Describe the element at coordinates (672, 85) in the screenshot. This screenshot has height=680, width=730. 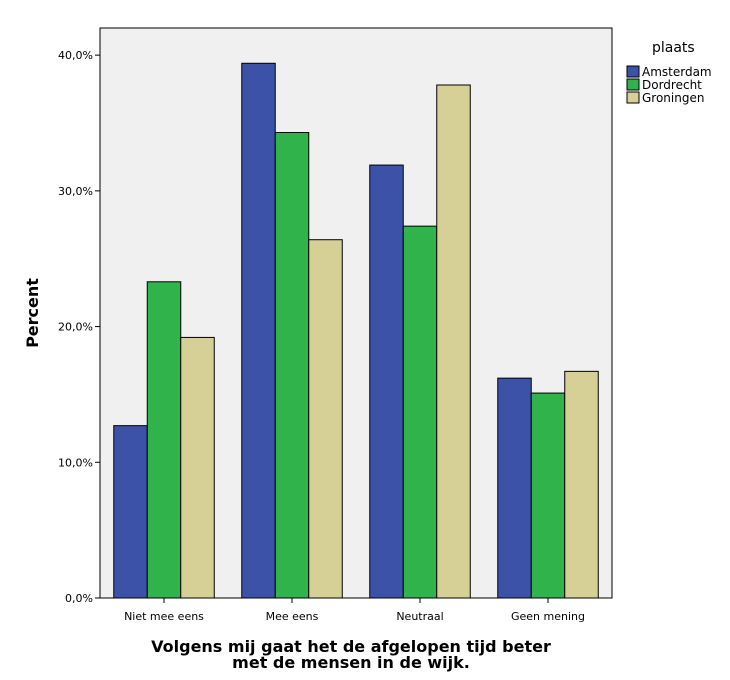
I see `legend-label-dordrecht: Dordrecht` at that location.